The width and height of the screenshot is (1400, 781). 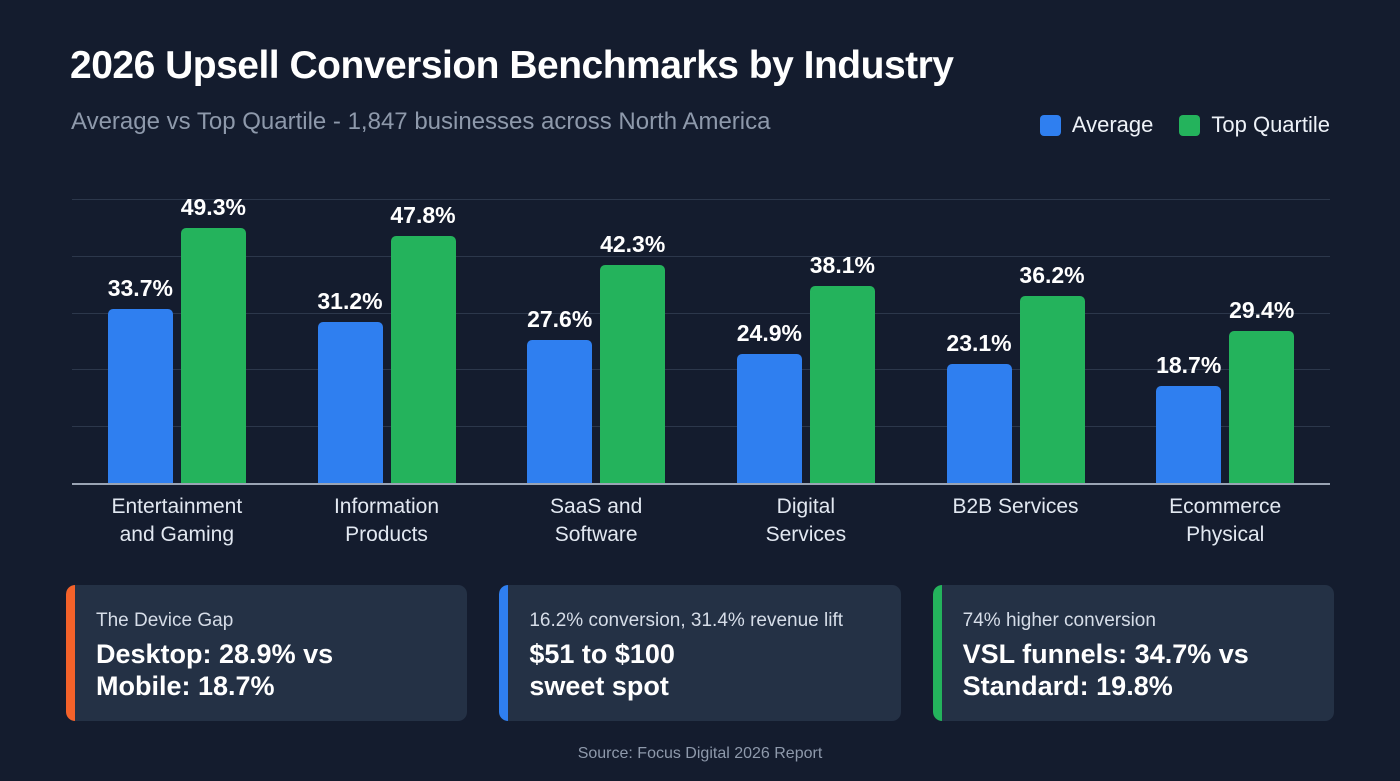 What do you see at coordinates (177, 534) in the screenshot?
I see `x-axis-label-line: and Gaming` at bounding box center [177, 534].